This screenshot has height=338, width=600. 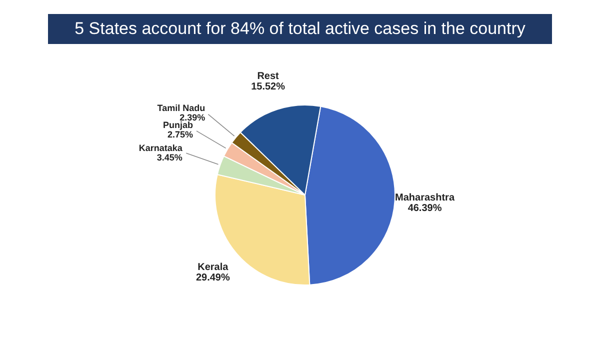 I want to click on data-label: 2.75%, so click(x=181, y=134).